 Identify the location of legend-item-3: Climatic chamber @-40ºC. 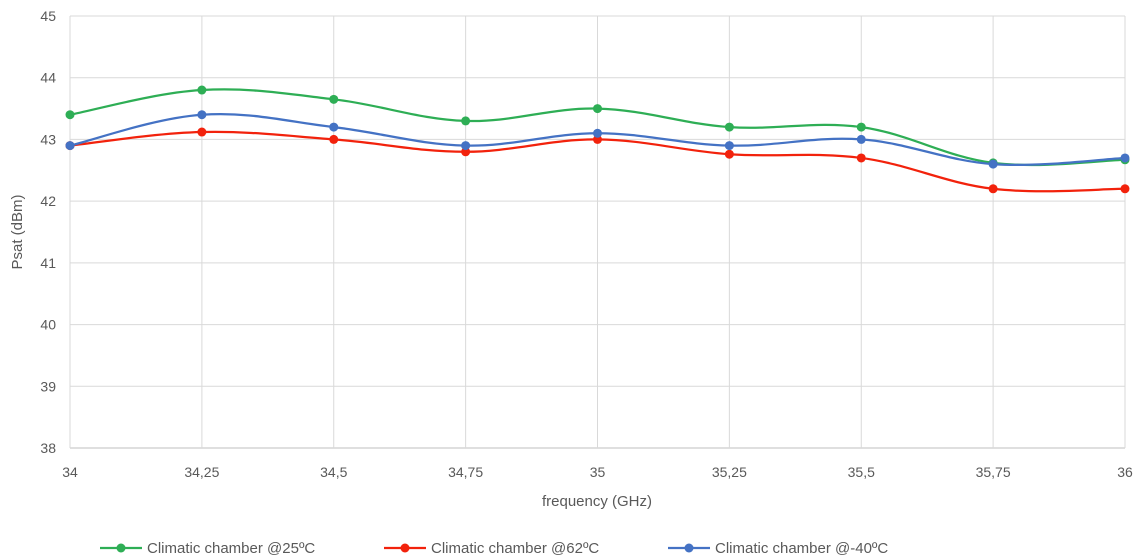
(778, 548).